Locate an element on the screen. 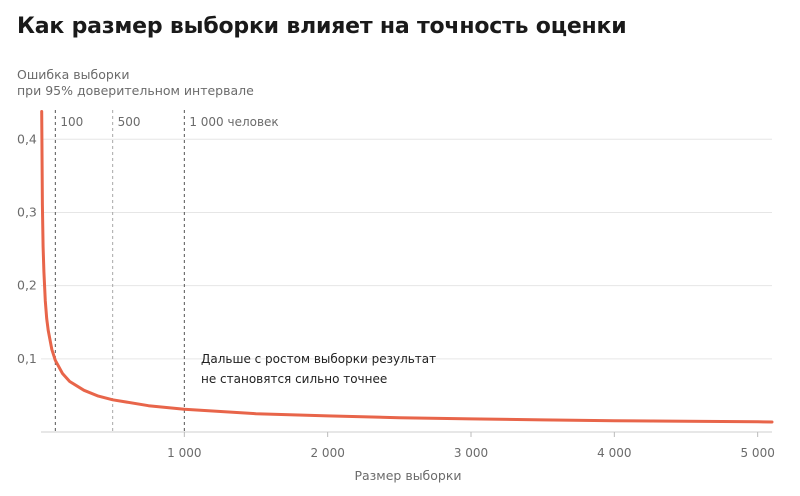 This screenshot has height=496, width=800. y-tick-label: 0,3 is located at coordinates (27, 211).